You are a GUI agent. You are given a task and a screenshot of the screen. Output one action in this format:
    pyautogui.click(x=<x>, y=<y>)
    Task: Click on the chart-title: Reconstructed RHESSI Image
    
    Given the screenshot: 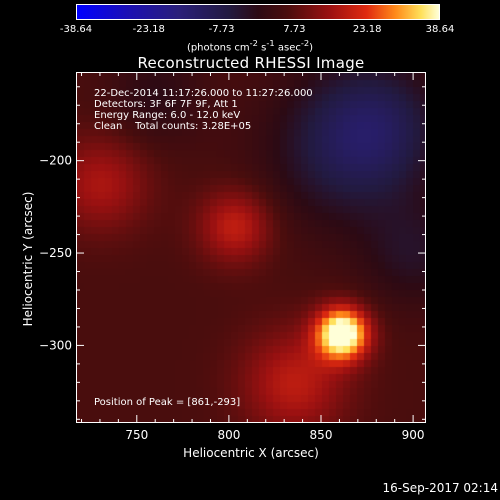 What is the action you would take?
    pyautogui.click(x=251, y=63)
    